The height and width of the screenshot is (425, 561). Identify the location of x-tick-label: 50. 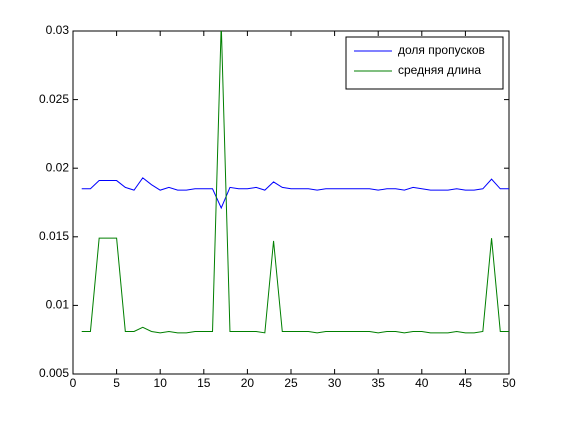
(509, 383).